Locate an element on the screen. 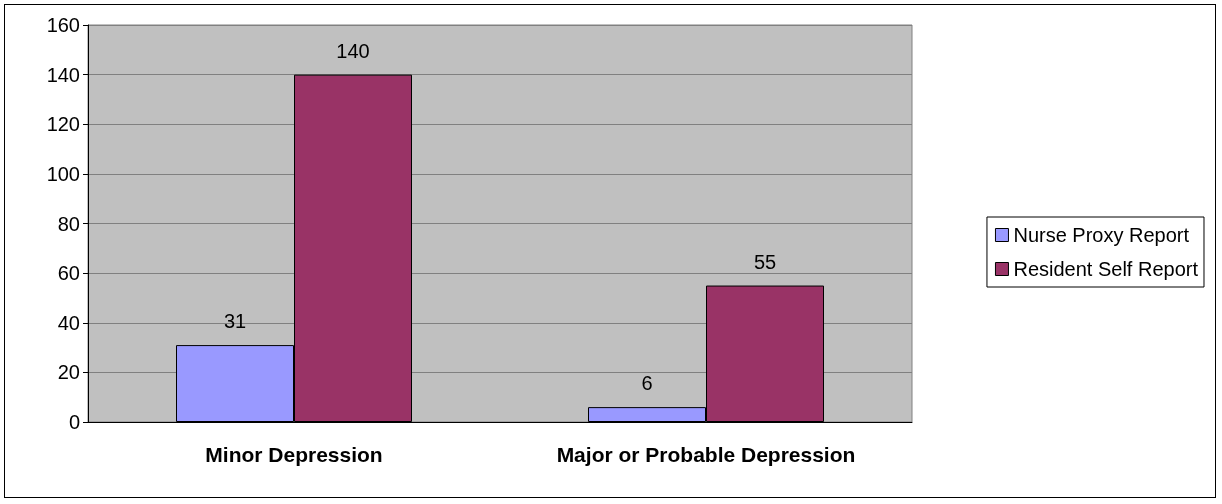 The image size is (1222, 504). data-label: 140 is located at coordinates (353, 50).